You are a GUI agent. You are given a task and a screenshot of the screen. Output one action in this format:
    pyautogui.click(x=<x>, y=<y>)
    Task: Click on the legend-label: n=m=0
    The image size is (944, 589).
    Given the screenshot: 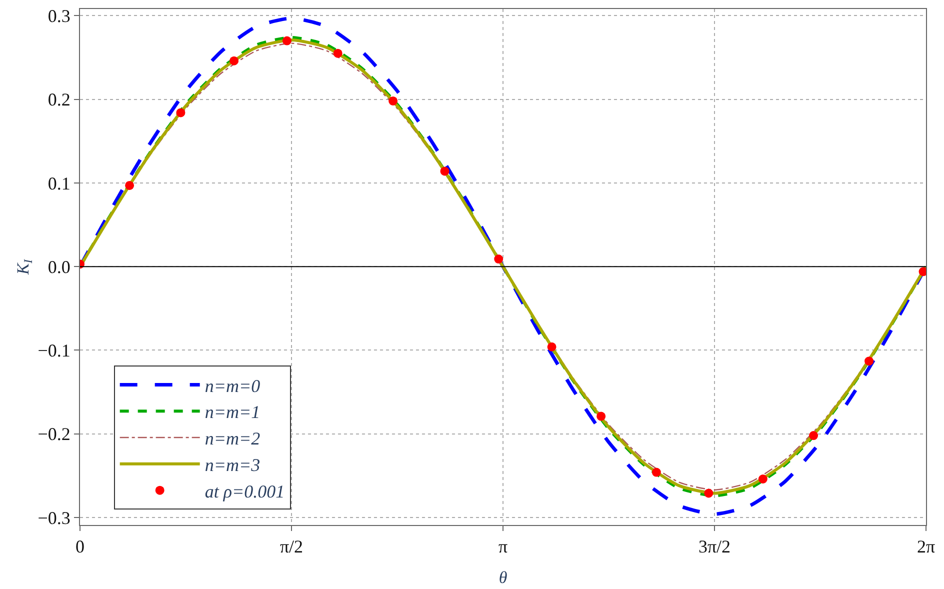 What is the action you would take?
    pyautogui.click(x=232, y=386)
    